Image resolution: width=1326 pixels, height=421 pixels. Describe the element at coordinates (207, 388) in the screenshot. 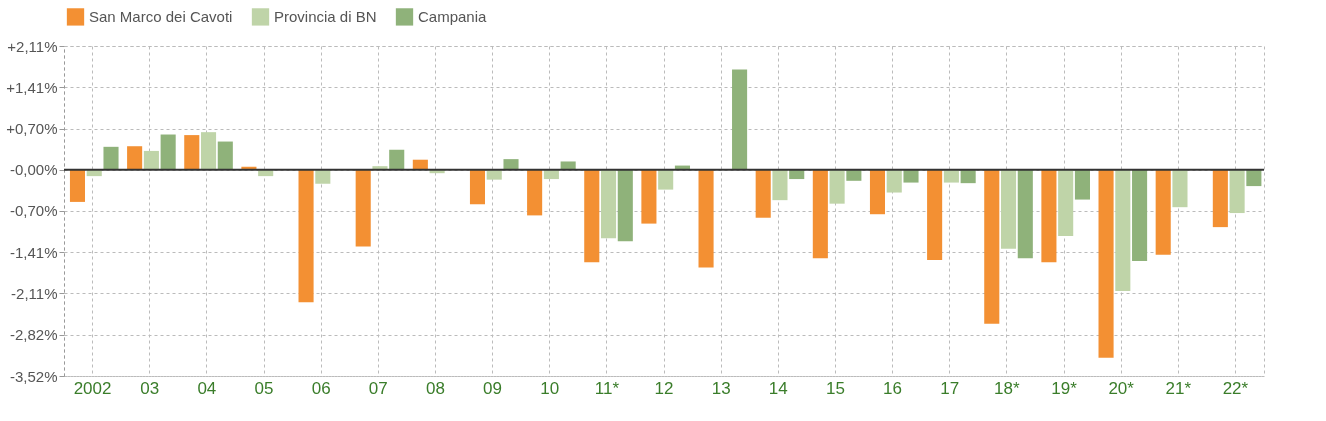

I see `x-tick-label: 04` at that location.